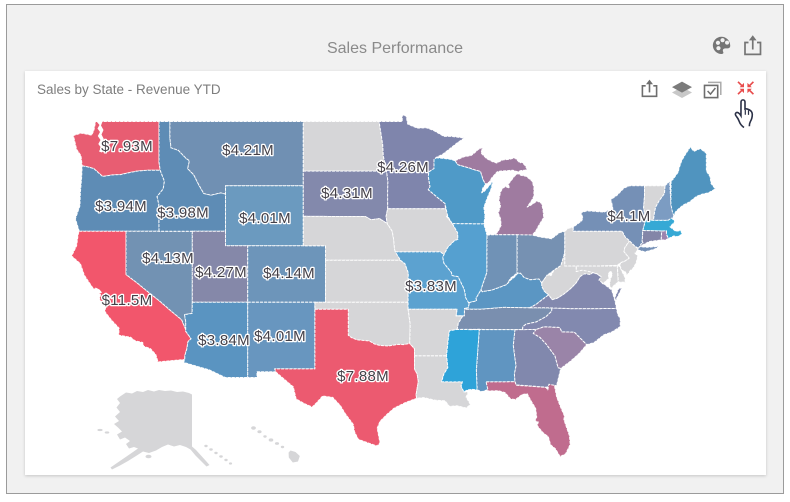  Describe the element at coordinates (628, 216) in the screenshot. I see `svg-text: $4.1M` at that location.